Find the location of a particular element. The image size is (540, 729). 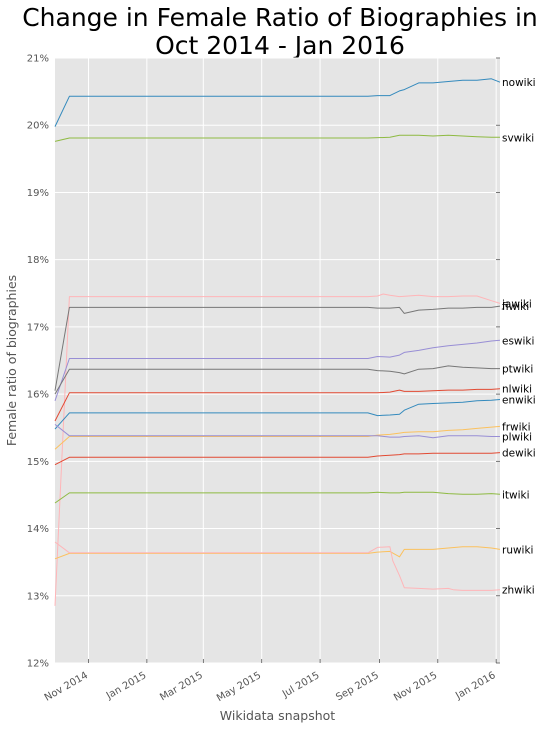

series-label-jawiki: jawiki is located at coordinates (516, 304).